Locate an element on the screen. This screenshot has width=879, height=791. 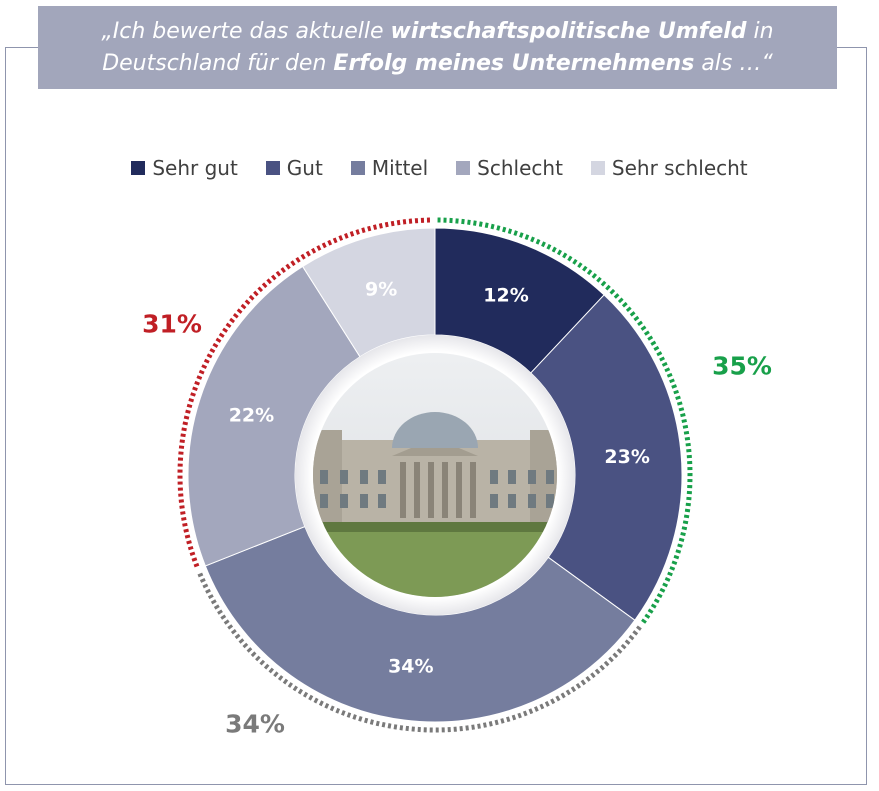
center-photo-reichstag is located at coordinates (435, 475).